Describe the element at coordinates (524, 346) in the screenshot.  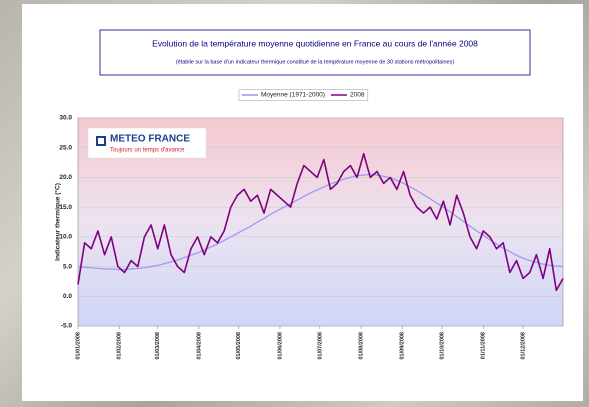
I see `x-tick-label: 01/12/2008` at that location.